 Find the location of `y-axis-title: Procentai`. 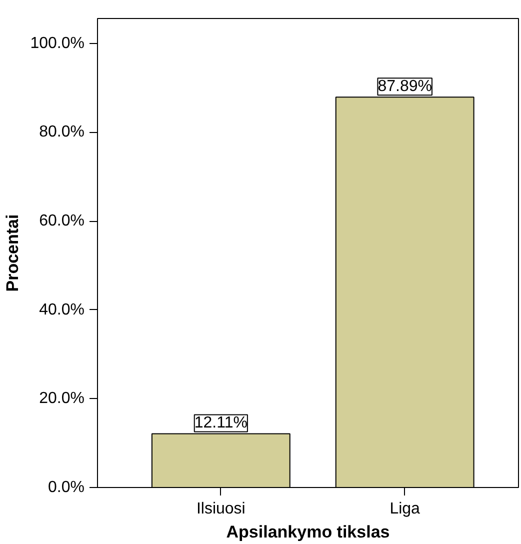

y-axis-title: Procentai is located at coordinates (12, 253).